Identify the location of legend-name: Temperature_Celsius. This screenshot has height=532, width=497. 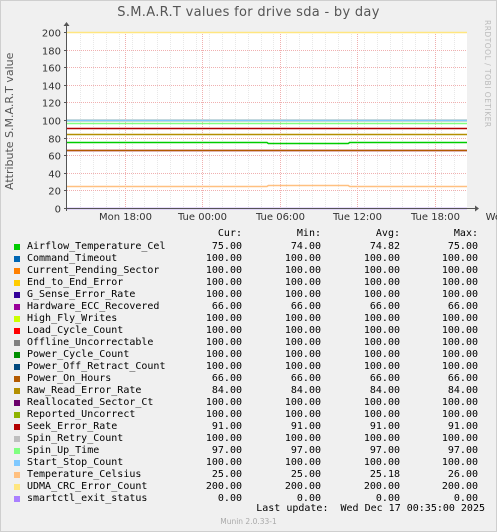
(84, 474).